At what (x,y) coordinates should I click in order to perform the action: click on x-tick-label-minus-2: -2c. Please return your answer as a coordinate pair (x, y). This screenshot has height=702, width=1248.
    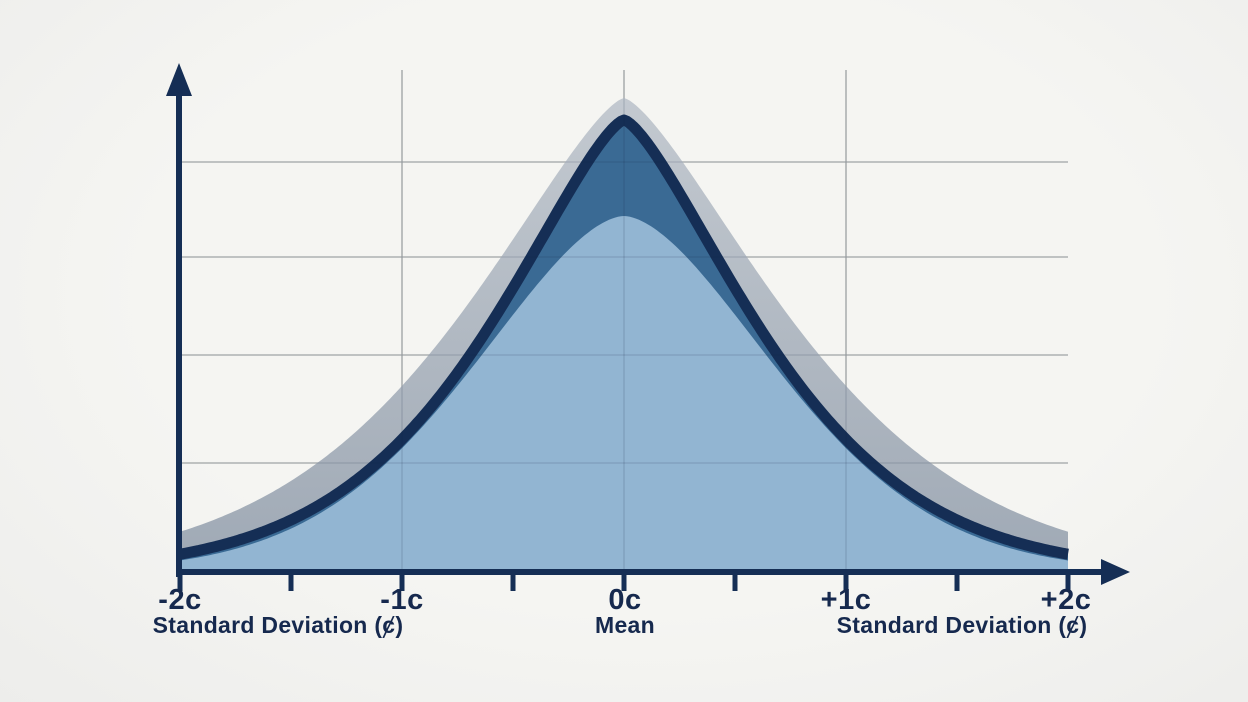
    Looking at the image, I should click on (180, 600).